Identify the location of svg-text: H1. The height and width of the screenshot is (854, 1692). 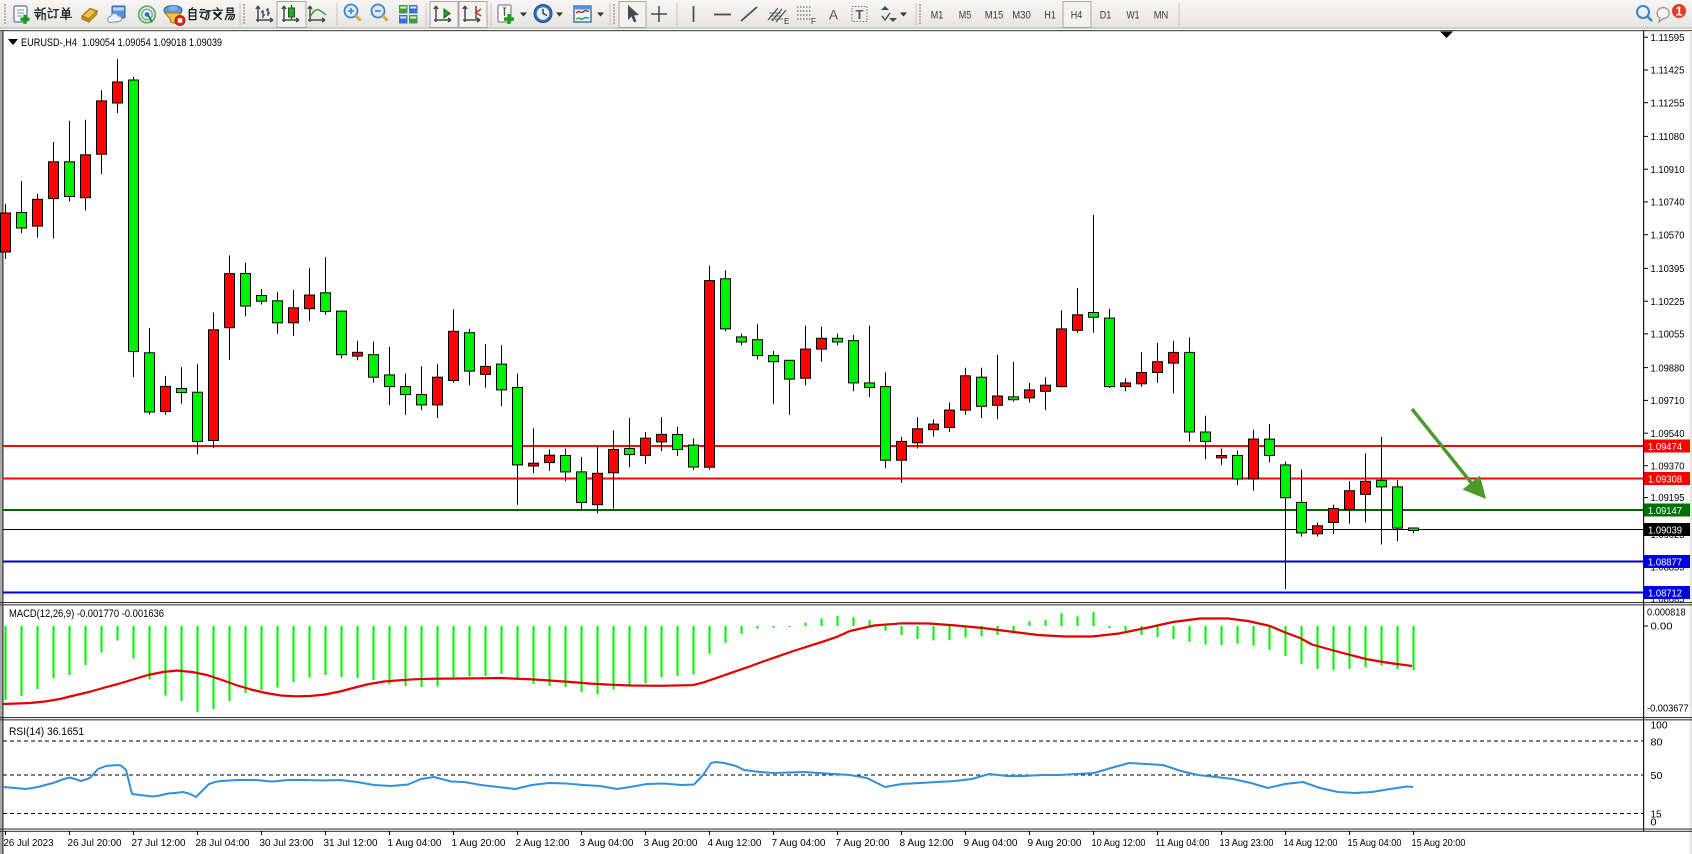
(1050, 16).